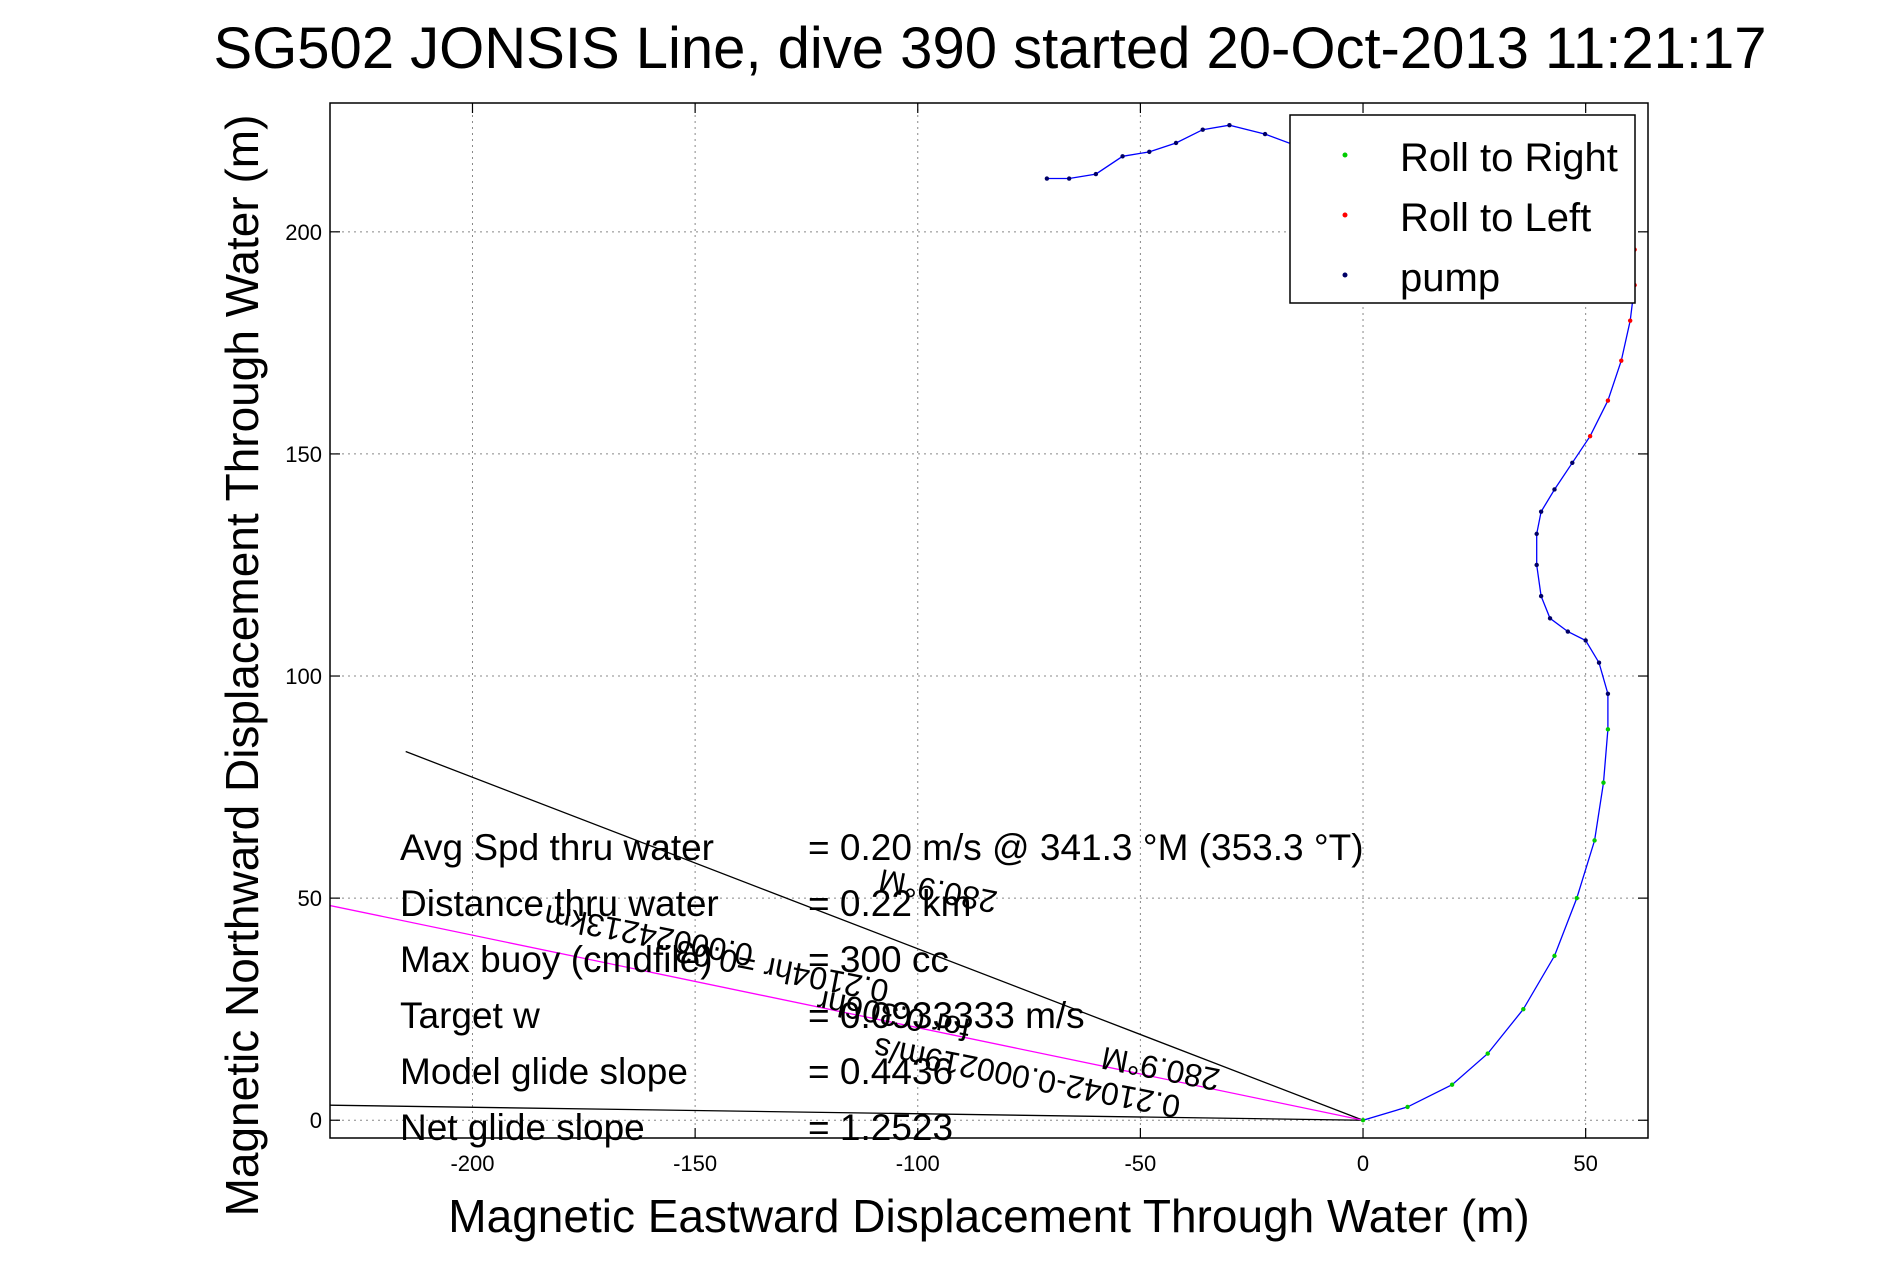 This screenshot has height=1267, width=1891. I want to click on stat-value: = 0.4436, so click(880, 1071).